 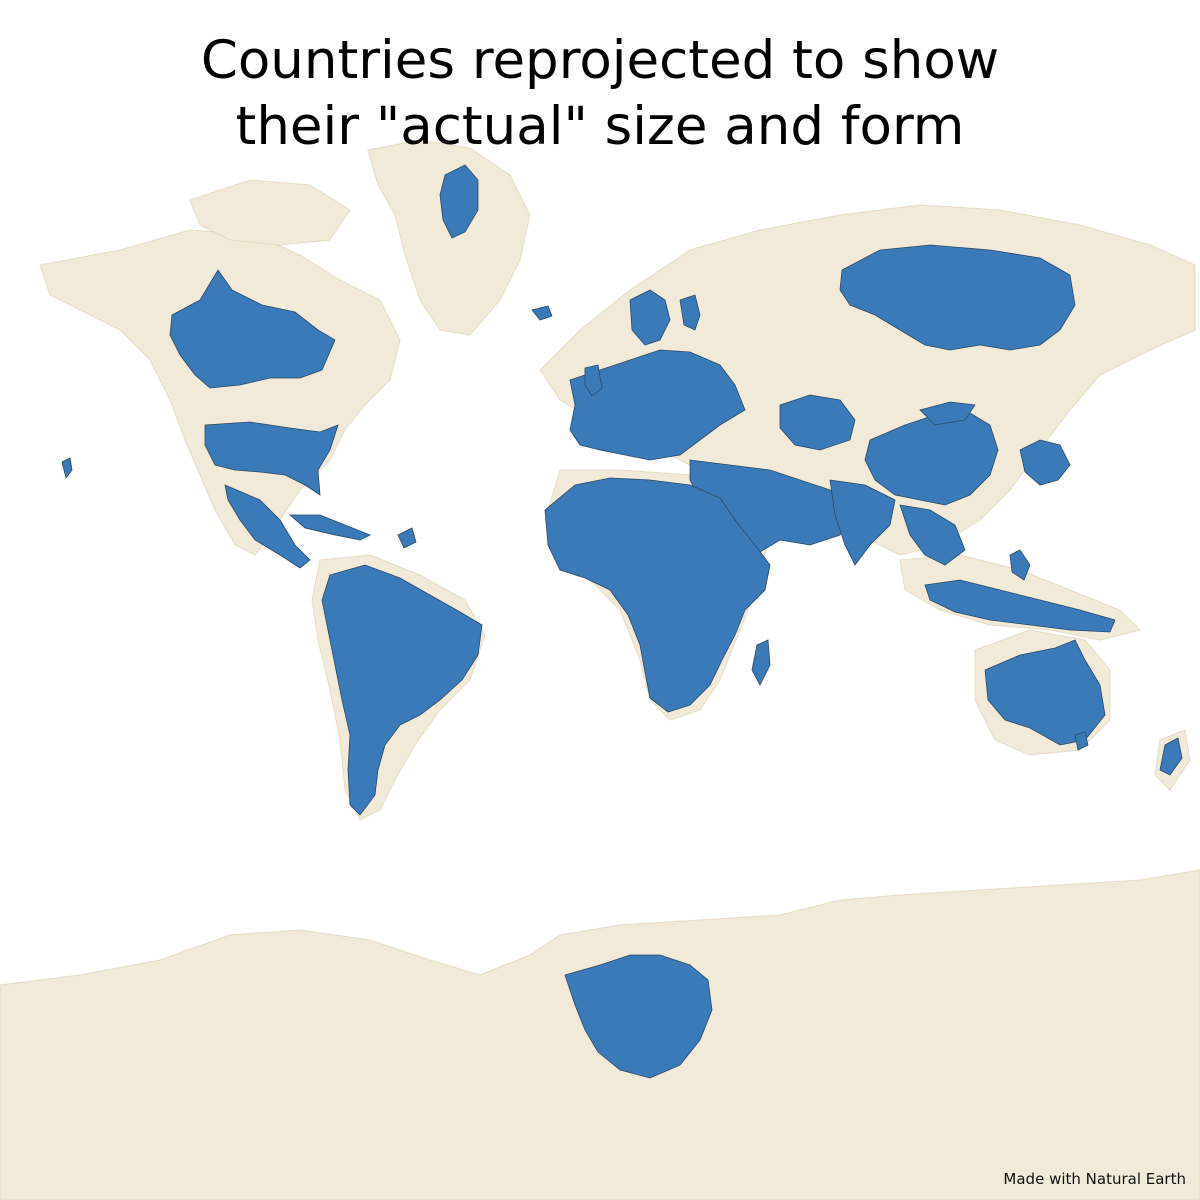 I want to click on southeast-asia-actual, so click(x=932, y=535).